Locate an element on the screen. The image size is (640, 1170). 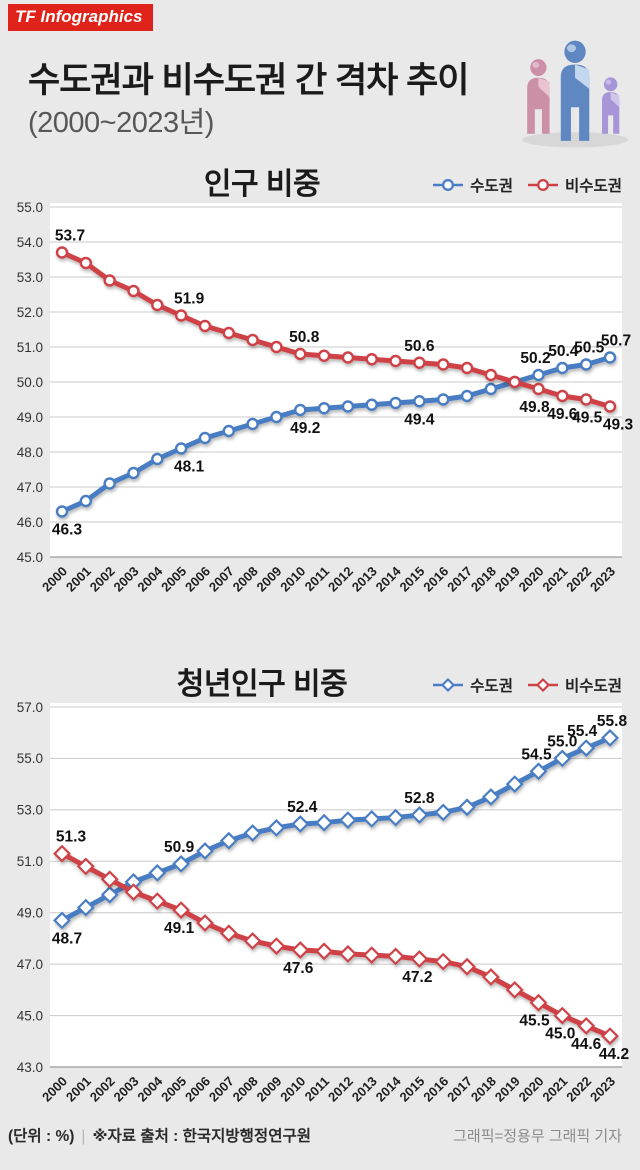
svg-text: 49.4 is located at coordinates (419, 419).